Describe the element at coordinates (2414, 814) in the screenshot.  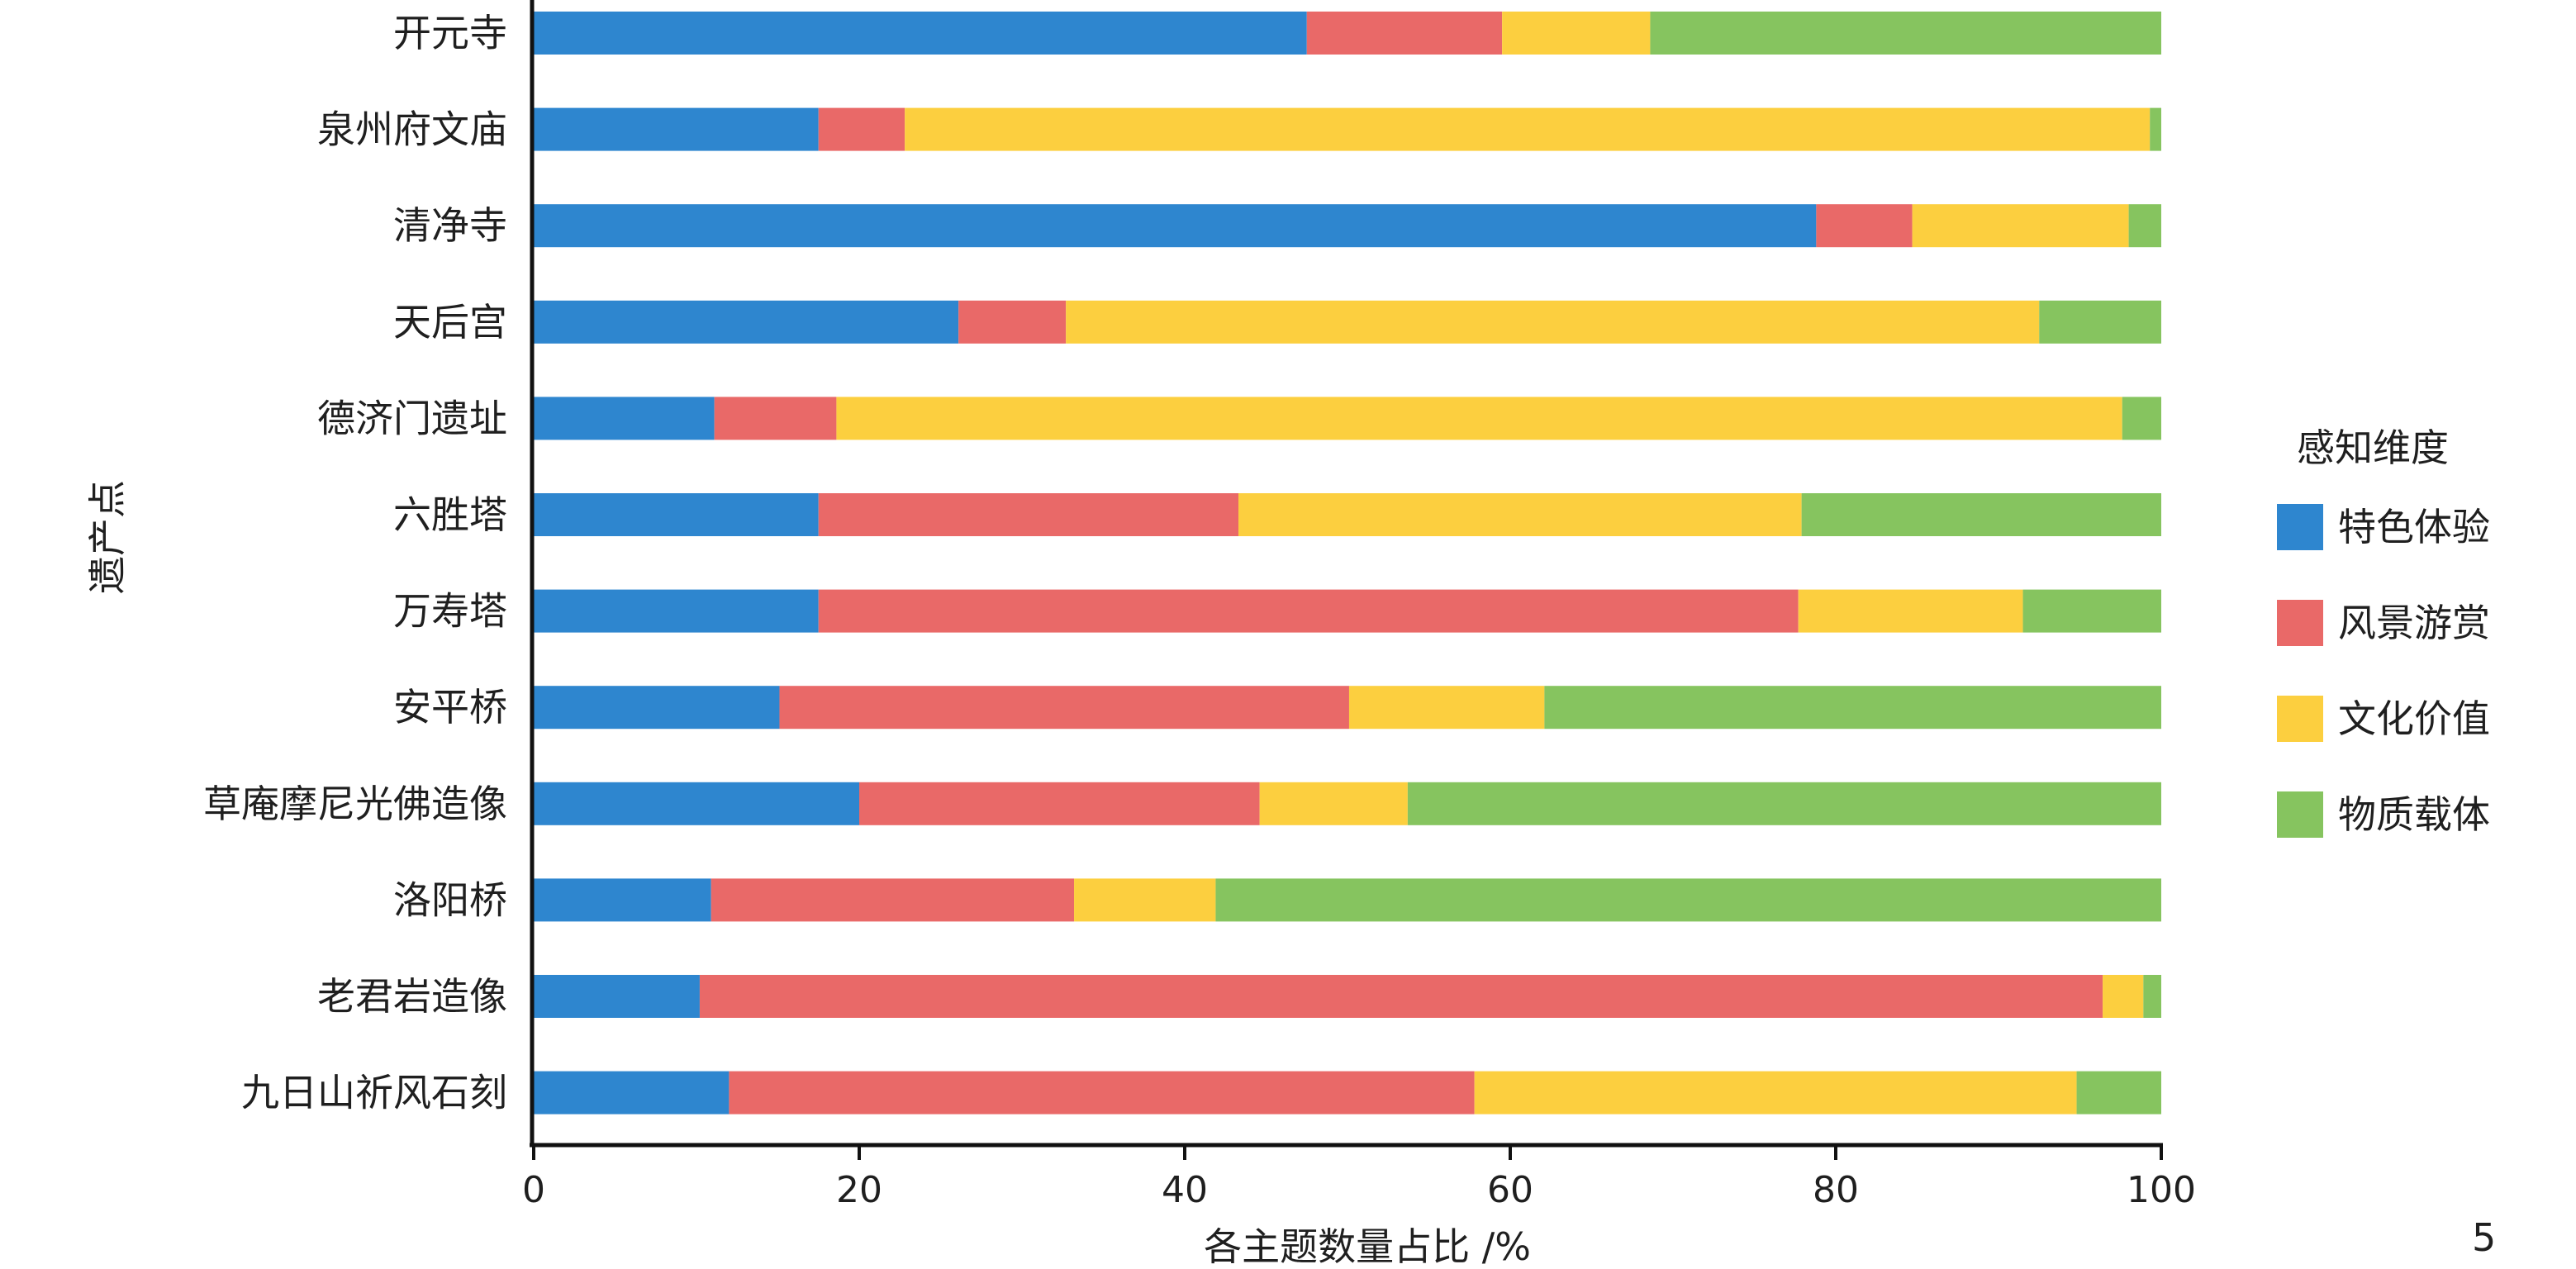
I see `legend-label: 物质载体` at that location.